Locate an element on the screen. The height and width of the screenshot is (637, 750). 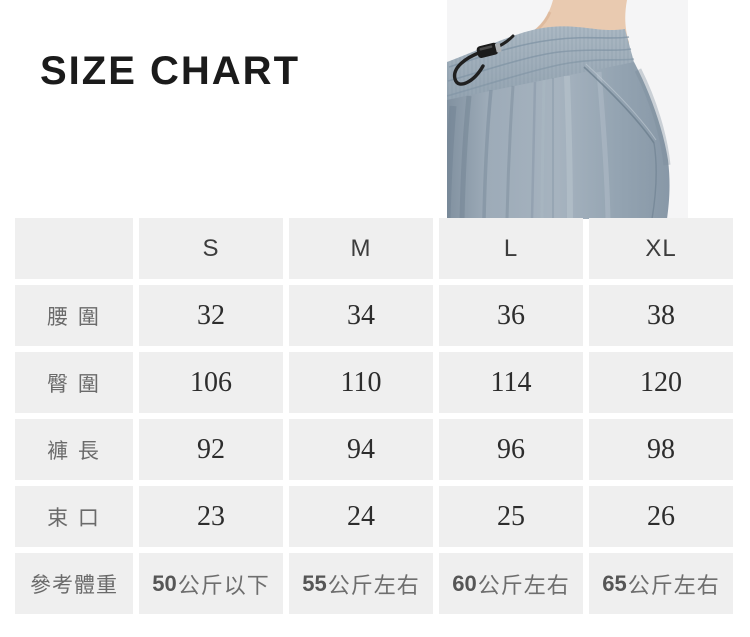
weight-l: 60 公斤左右 is located at coordinates (511, 583).